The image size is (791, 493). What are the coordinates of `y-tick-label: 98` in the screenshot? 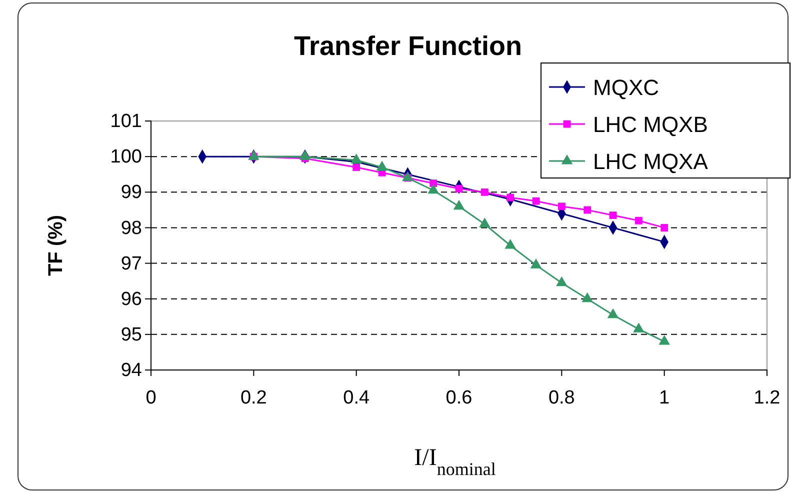 It's located at (131, 228).